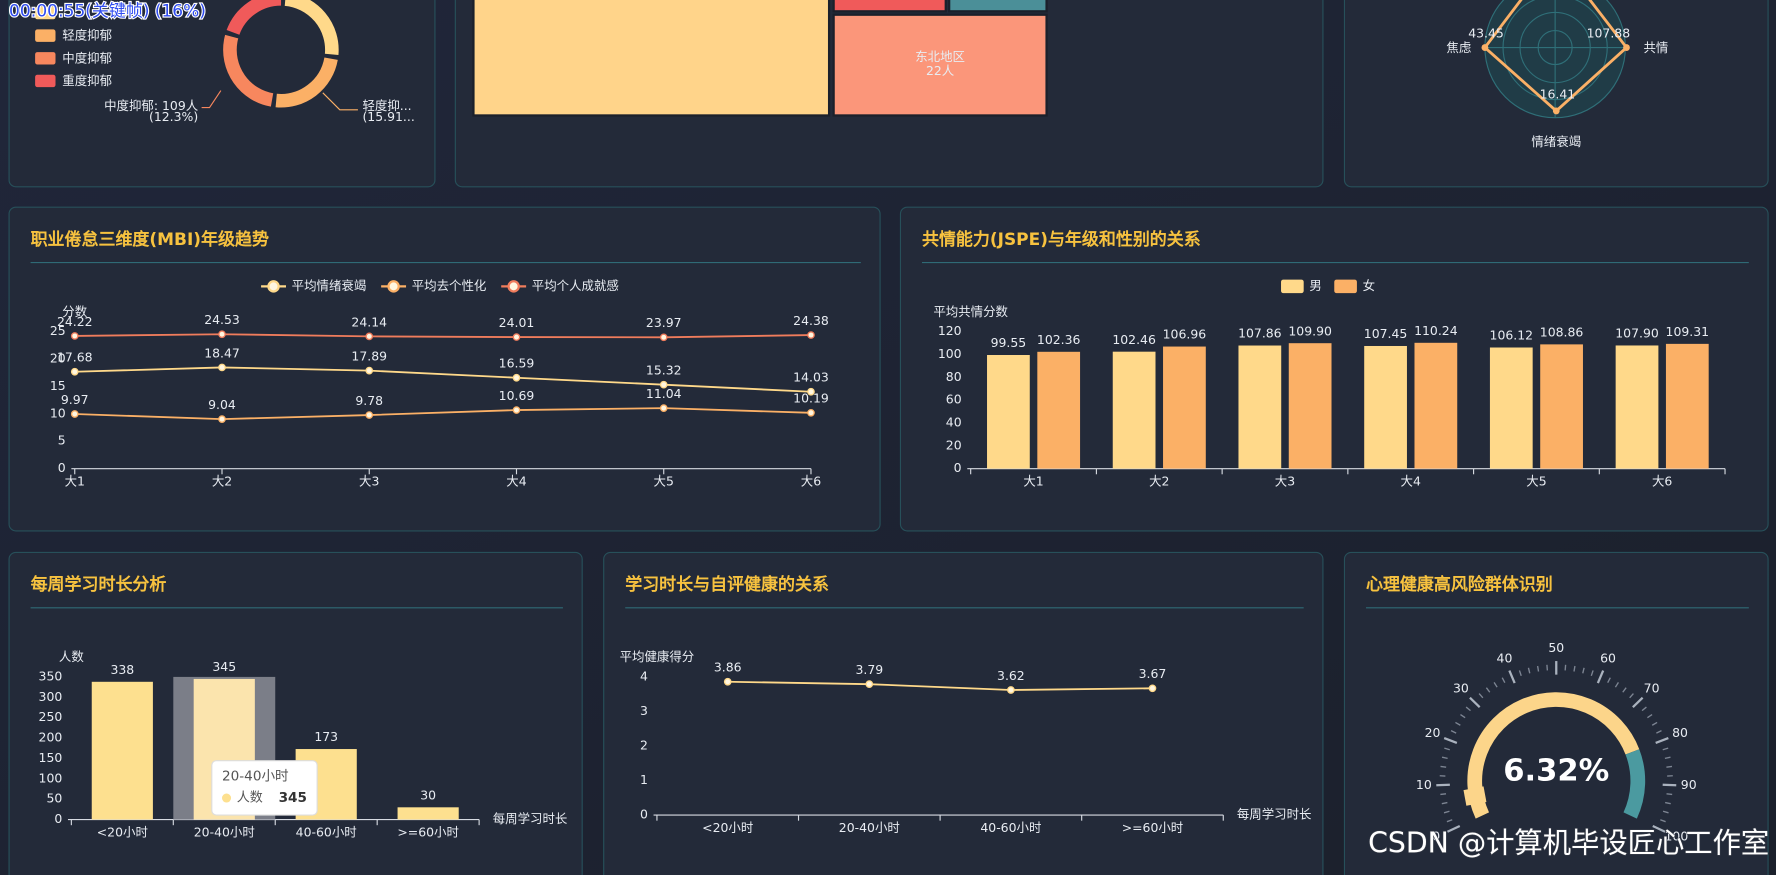 The height and width of the screenshot is (875, 1776). I want to click on data-label: 9.97, so click(75, 399).